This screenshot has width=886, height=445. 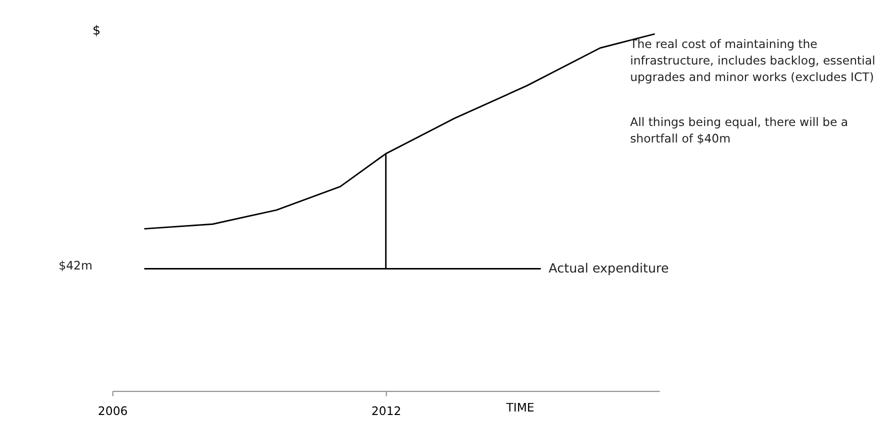 I want to click on annotation: All things being equal, there will be a shortfall of $40m, so click(x=739, y=130).